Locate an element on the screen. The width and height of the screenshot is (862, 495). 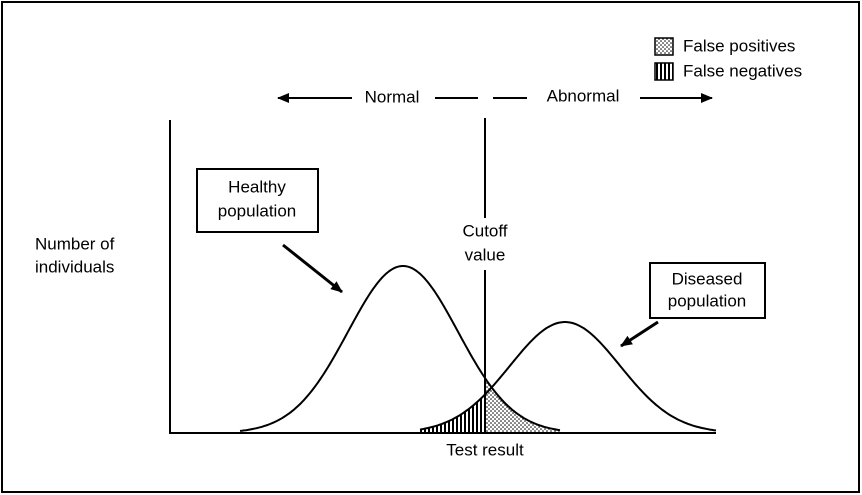
false-positive-area is located at coordinates (522, 405).